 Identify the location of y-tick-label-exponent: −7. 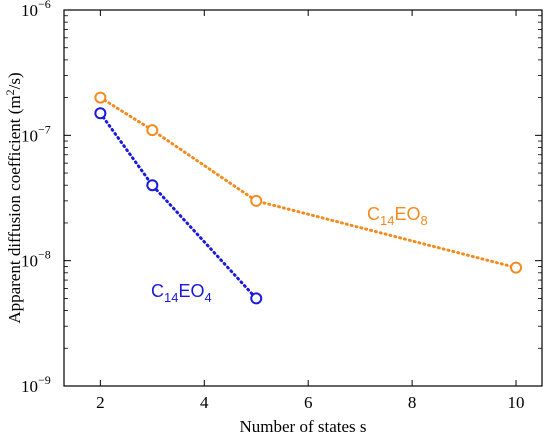
(44, 129).